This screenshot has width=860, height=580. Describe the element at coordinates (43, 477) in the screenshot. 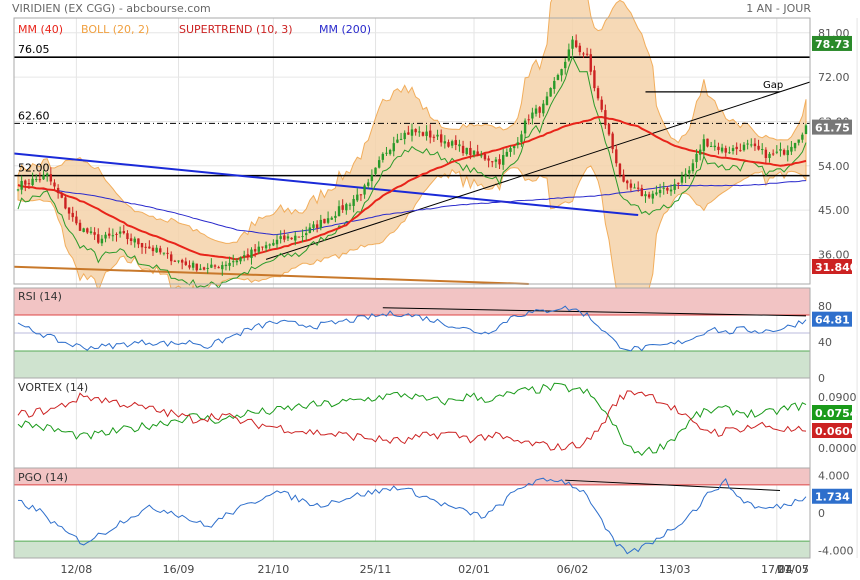

I see `pgo-title: PGO (14)` at that location.